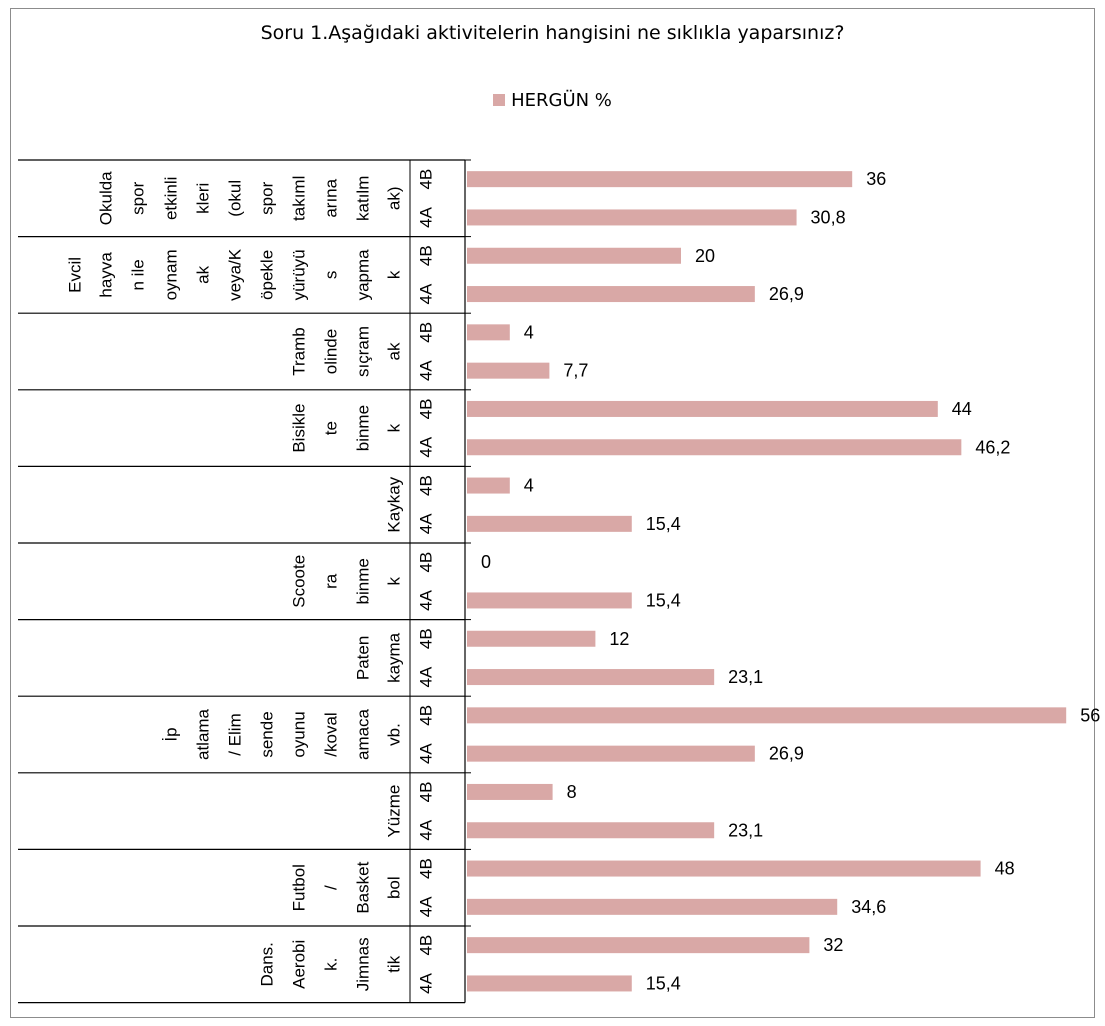 This screenshot has height=1026, width=1105. Describe the element at coordinates (299, 734) in the screenshot. I see `category-label-line: oyunu` at that location.